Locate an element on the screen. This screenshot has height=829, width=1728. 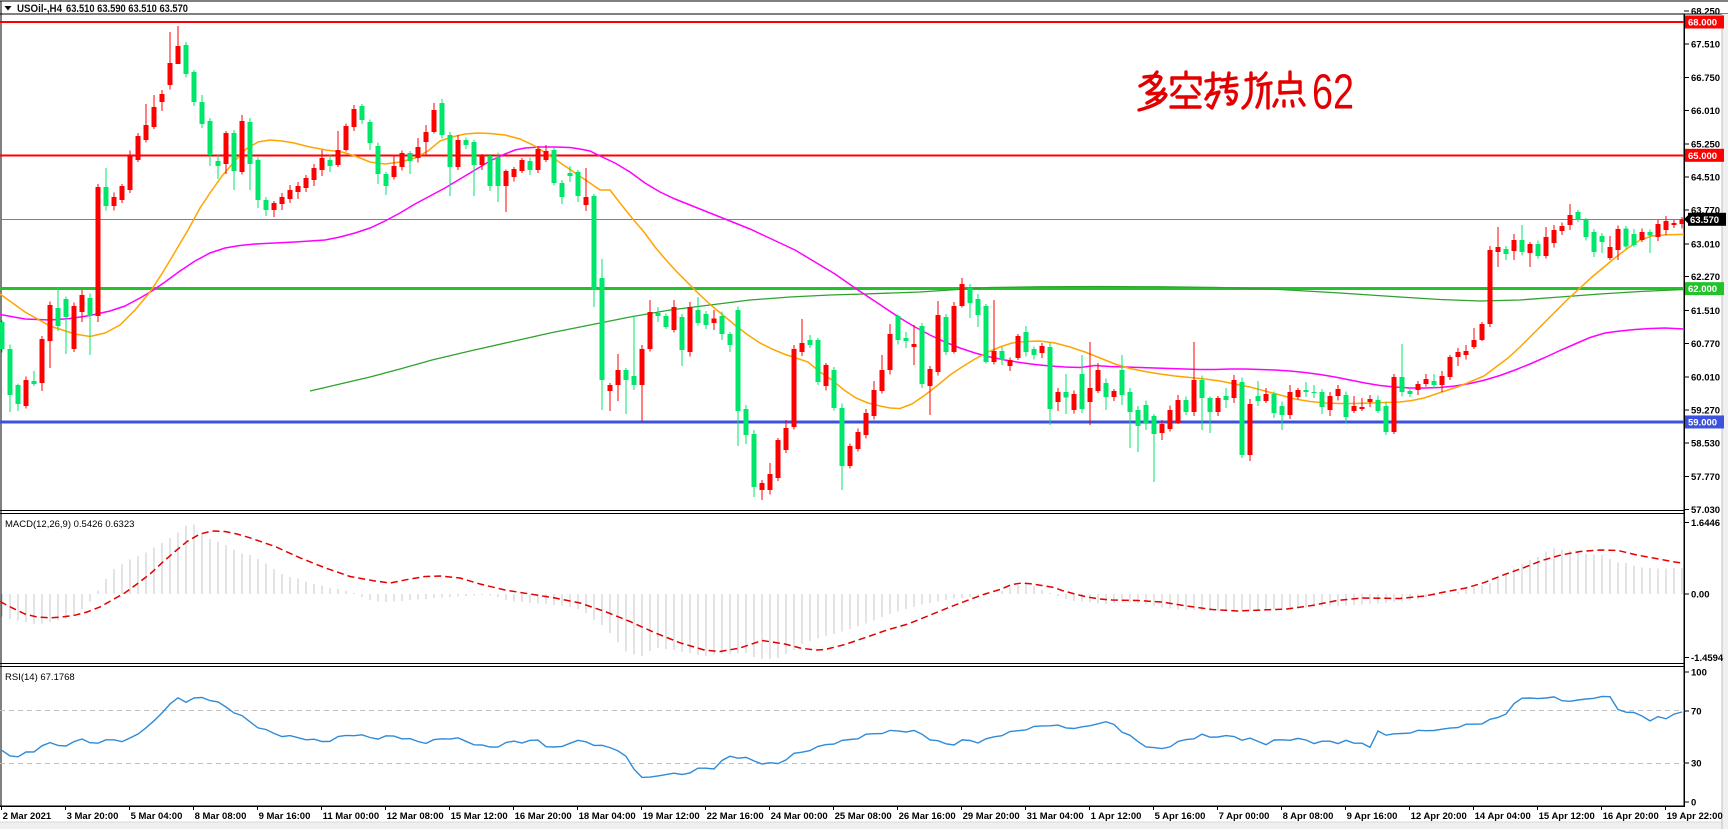
svg-text: 8 Mar 08:00 is located at coordinates (221, 816).